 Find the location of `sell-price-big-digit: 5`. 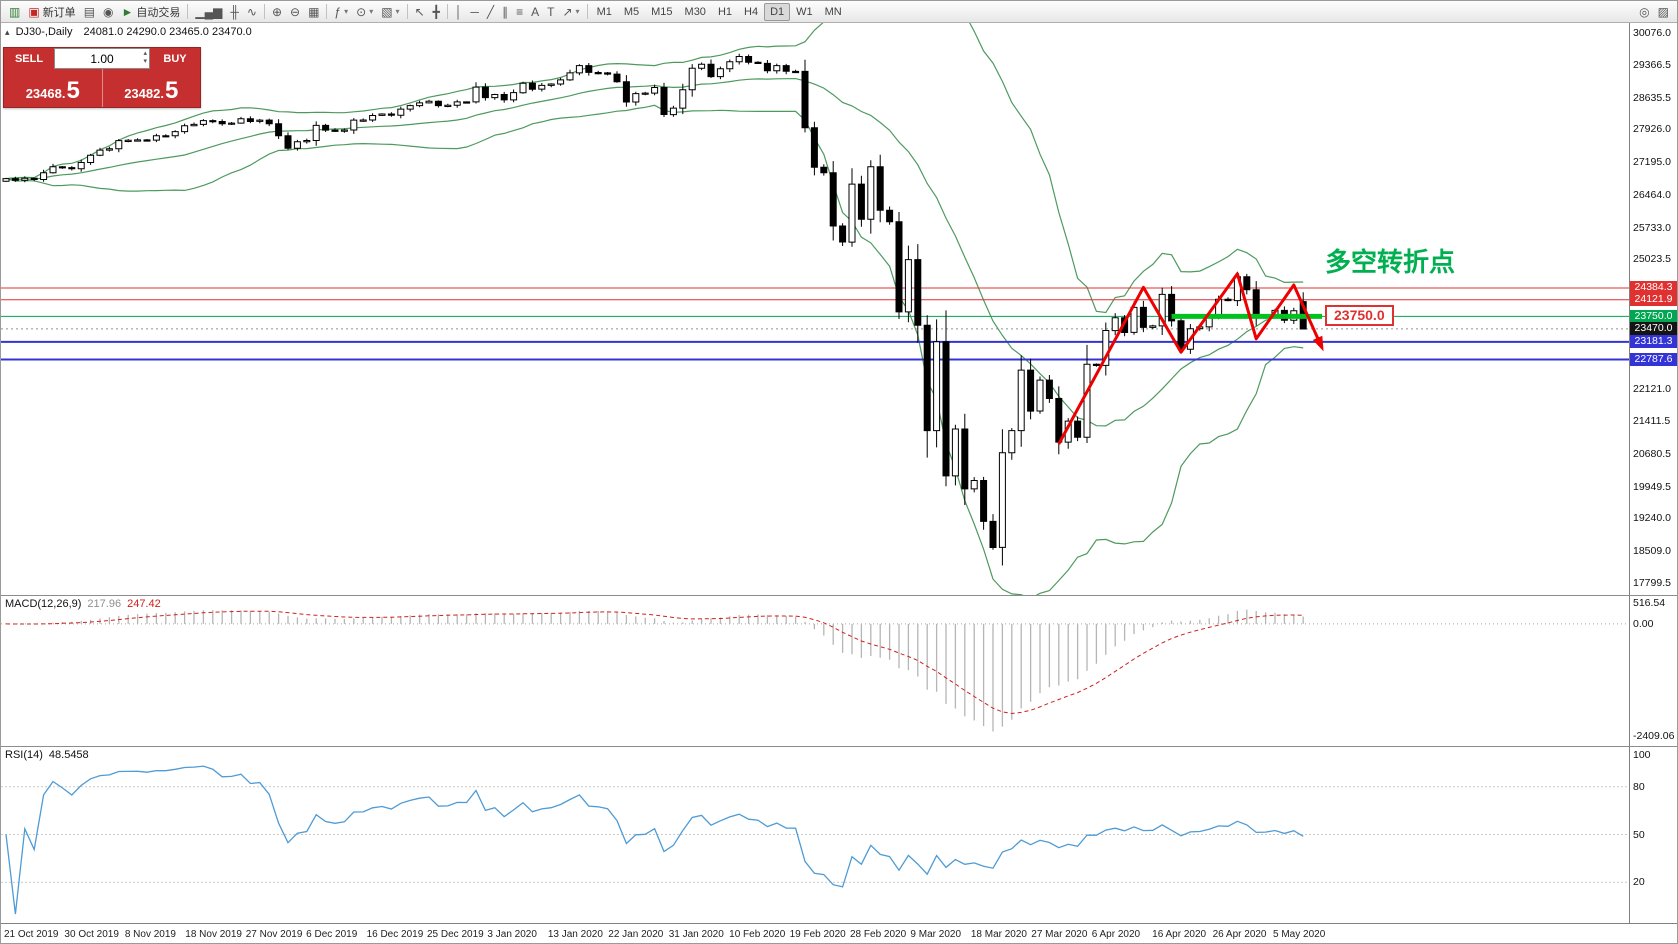

sell-price-big-digit: 5 is located at coordinates (73, 90).